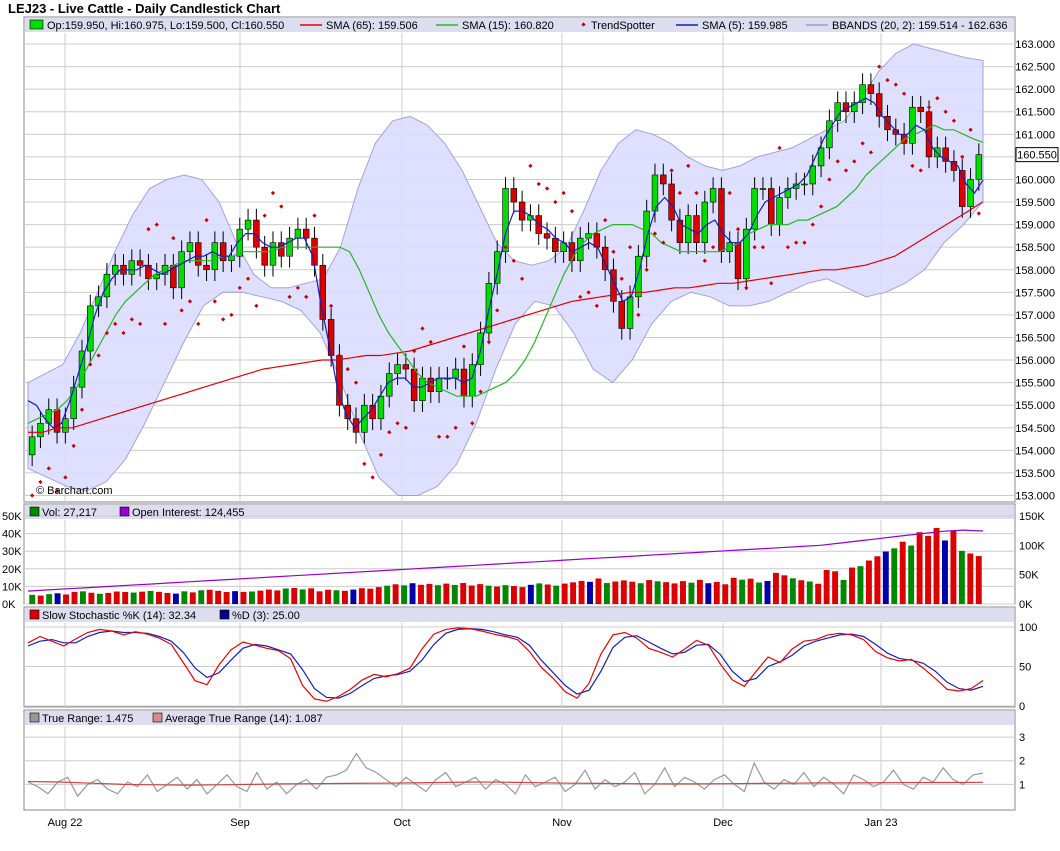 The height and width of the screenshot is (851, 1060). I want to click on legend-swatch-box, so click(124, 511).